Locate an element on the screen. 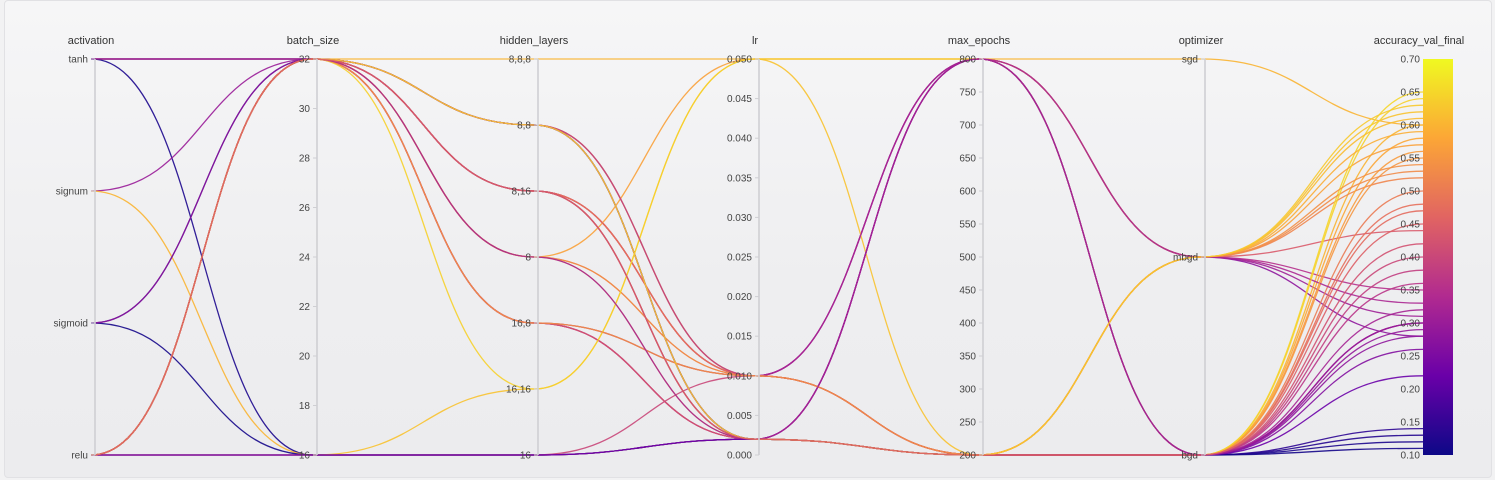 This screenshot has height=480, width=1495. tick-label: 20 is located at coordinates (305, 357).